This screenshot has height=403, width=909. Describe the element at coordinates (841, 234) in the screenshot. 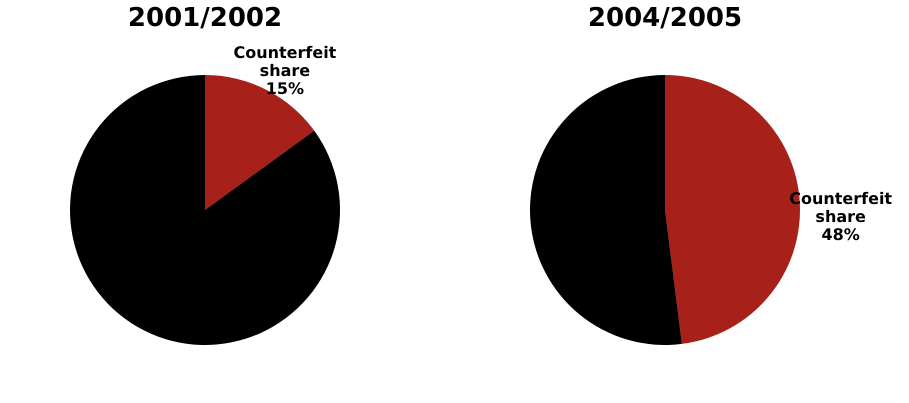

I see `data-label: 48%` at that location.